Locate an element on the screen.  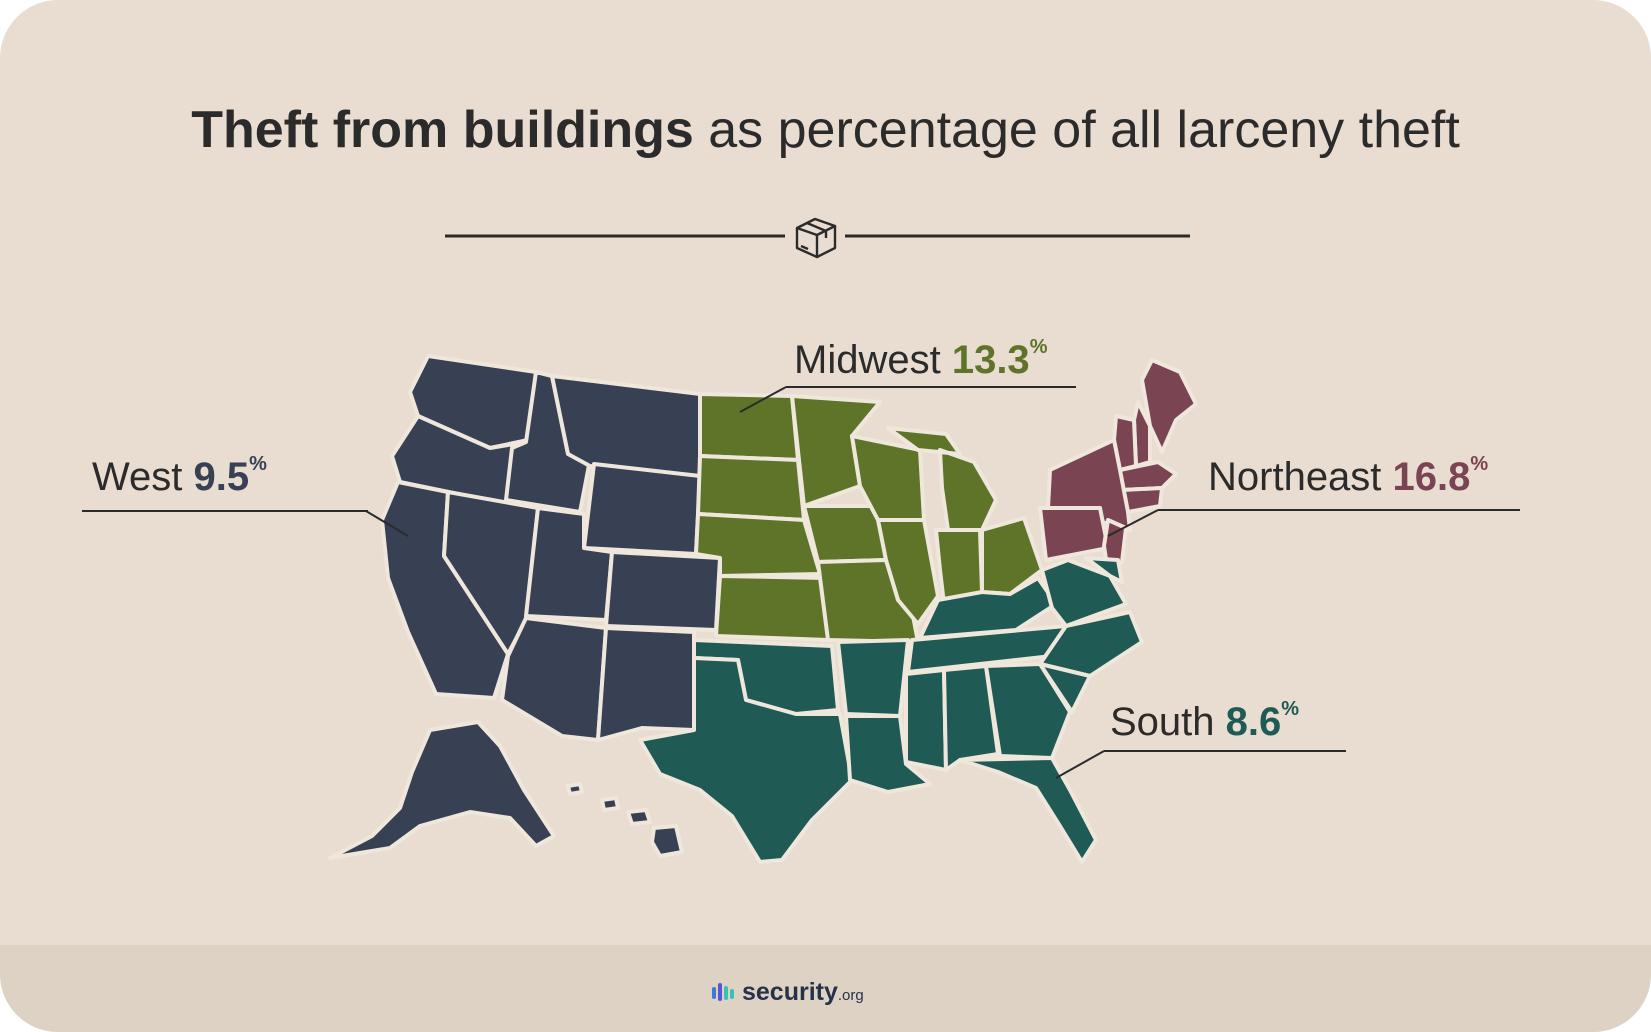
state-ohio is located at coordinates (1012, 556).